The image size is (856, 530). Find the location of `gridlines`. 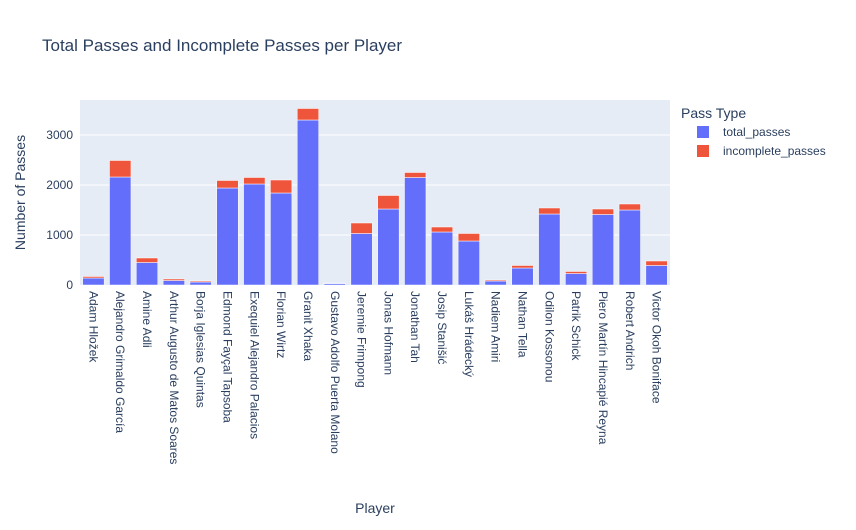

gridlines is located at coordinates (375, 185).